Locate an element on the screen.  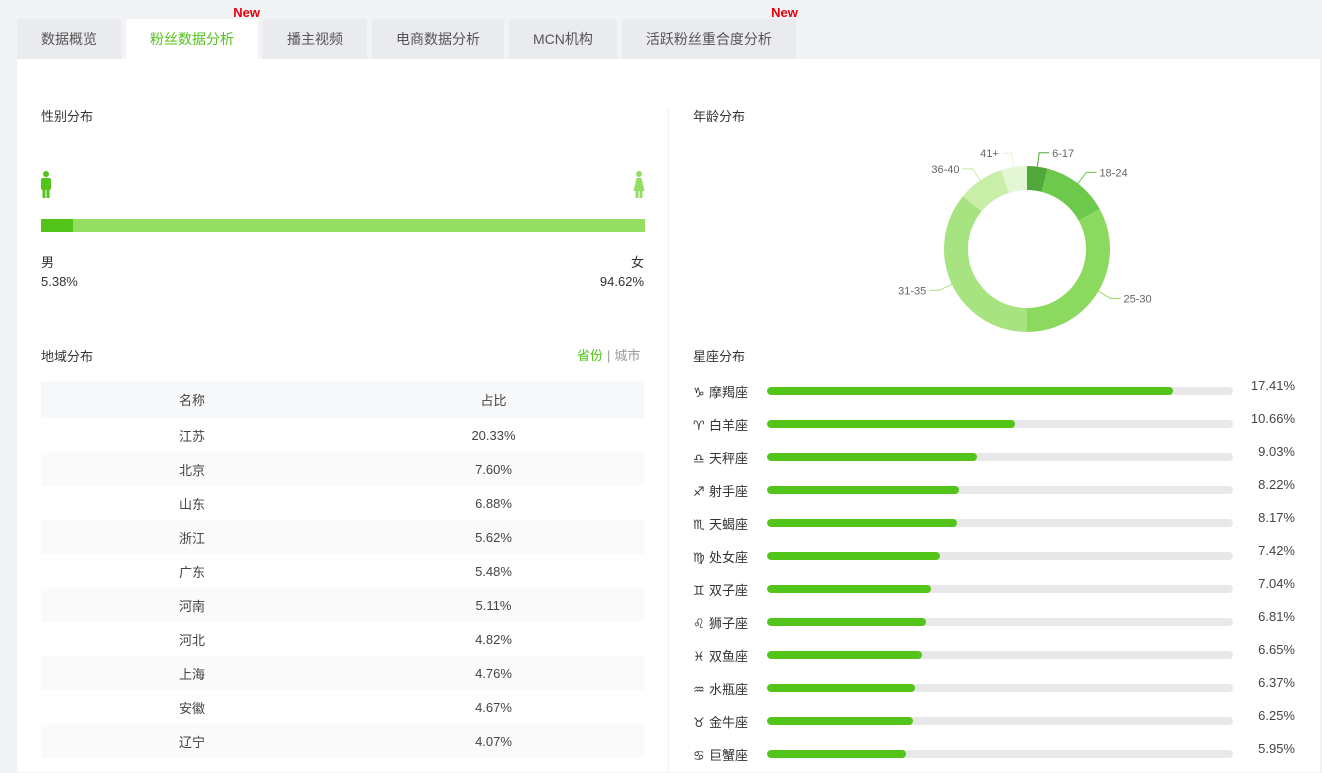
zodiac-name: ♐ 射手座 is located at coordinates (720, 490).